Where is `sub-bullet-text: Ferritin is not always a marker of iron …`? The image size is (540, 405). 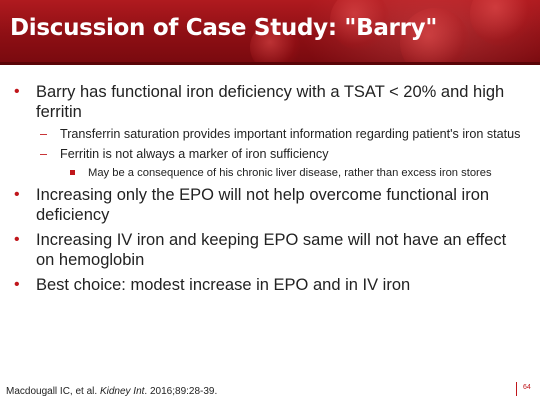
sub-bullet-text: Ferritin is not always a marker of iron … is located at coordinates (194, 154).